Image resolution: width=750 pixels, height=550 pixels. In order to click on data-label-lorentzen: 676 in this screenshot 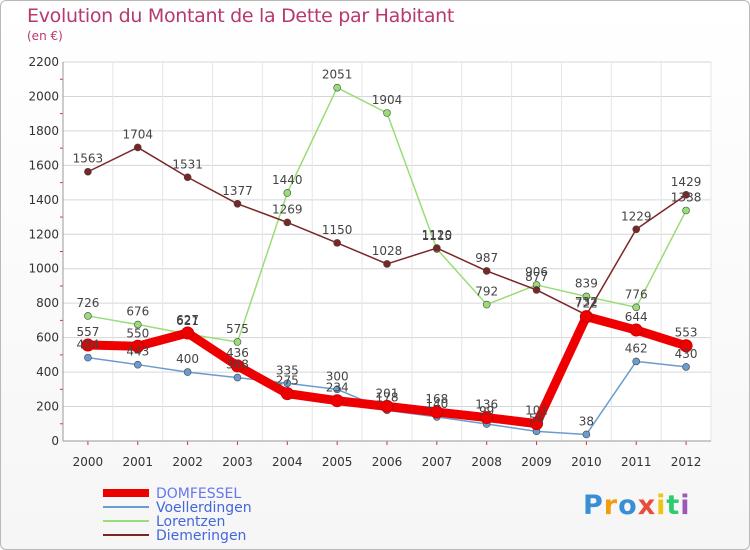, I will do `click(137, 312)`.